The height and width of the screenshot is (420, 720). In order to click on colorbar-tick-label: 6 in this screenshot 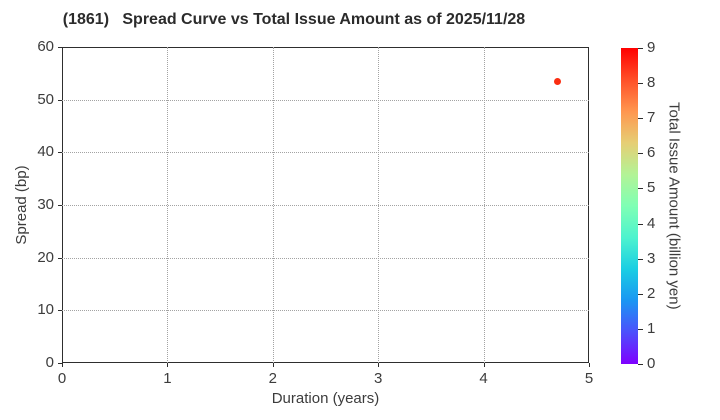, I will do `click(651, 153)`.